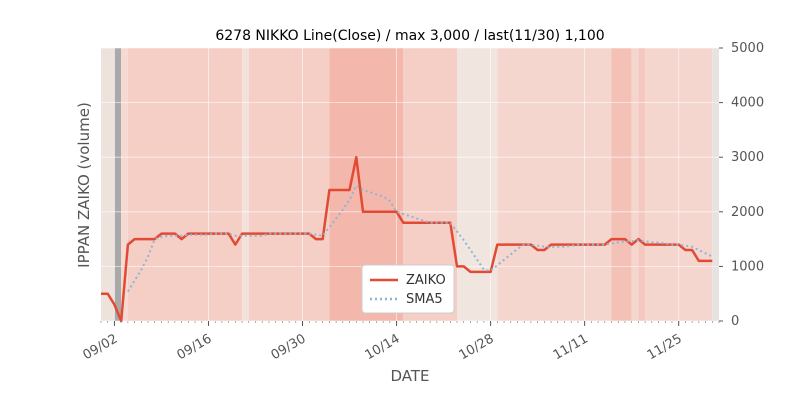 This screenshot has height=400, width=800. I want to click on y-tick-label-1: 1000, so click(747, 266).